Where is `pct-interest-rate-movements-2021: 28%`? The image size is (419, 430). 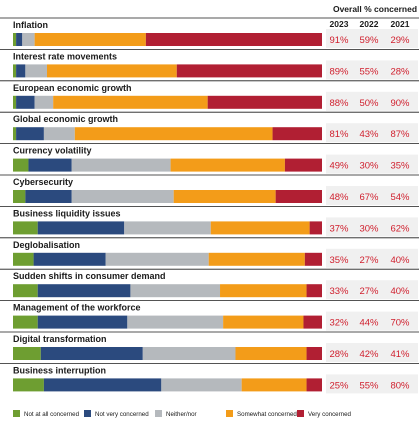 pct-interest-rate-movements-2021: 28% is located at coordinates (400, 71).